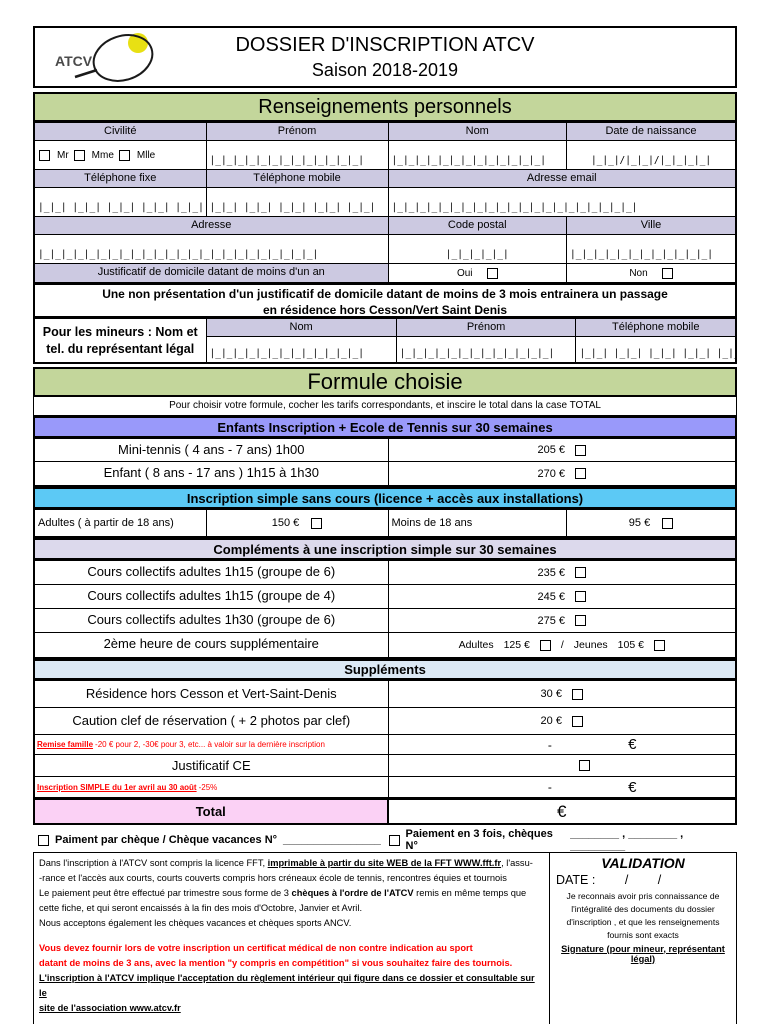 This screenshot has height=1024, width=770. Describe the element at coordinates (592, 744) in the screenshot. I see `remise-amount-cell: - €` at that location.